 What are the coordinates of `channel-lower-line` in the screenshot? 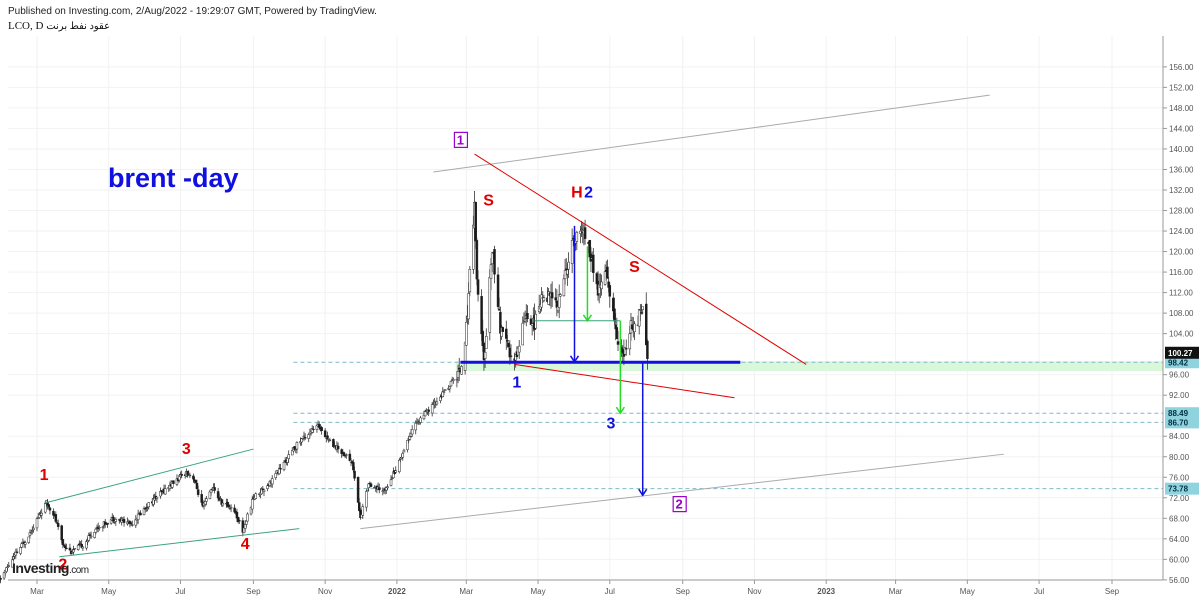 It's located at (682, 491).